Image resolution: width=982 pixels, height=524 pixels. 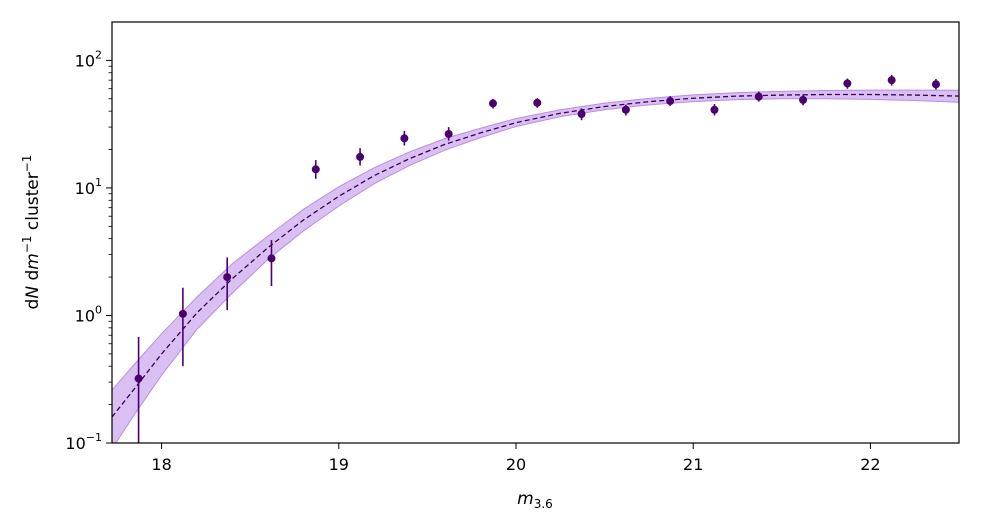 I want to click on y-tick-label: 10², so click(x=88, y=59).